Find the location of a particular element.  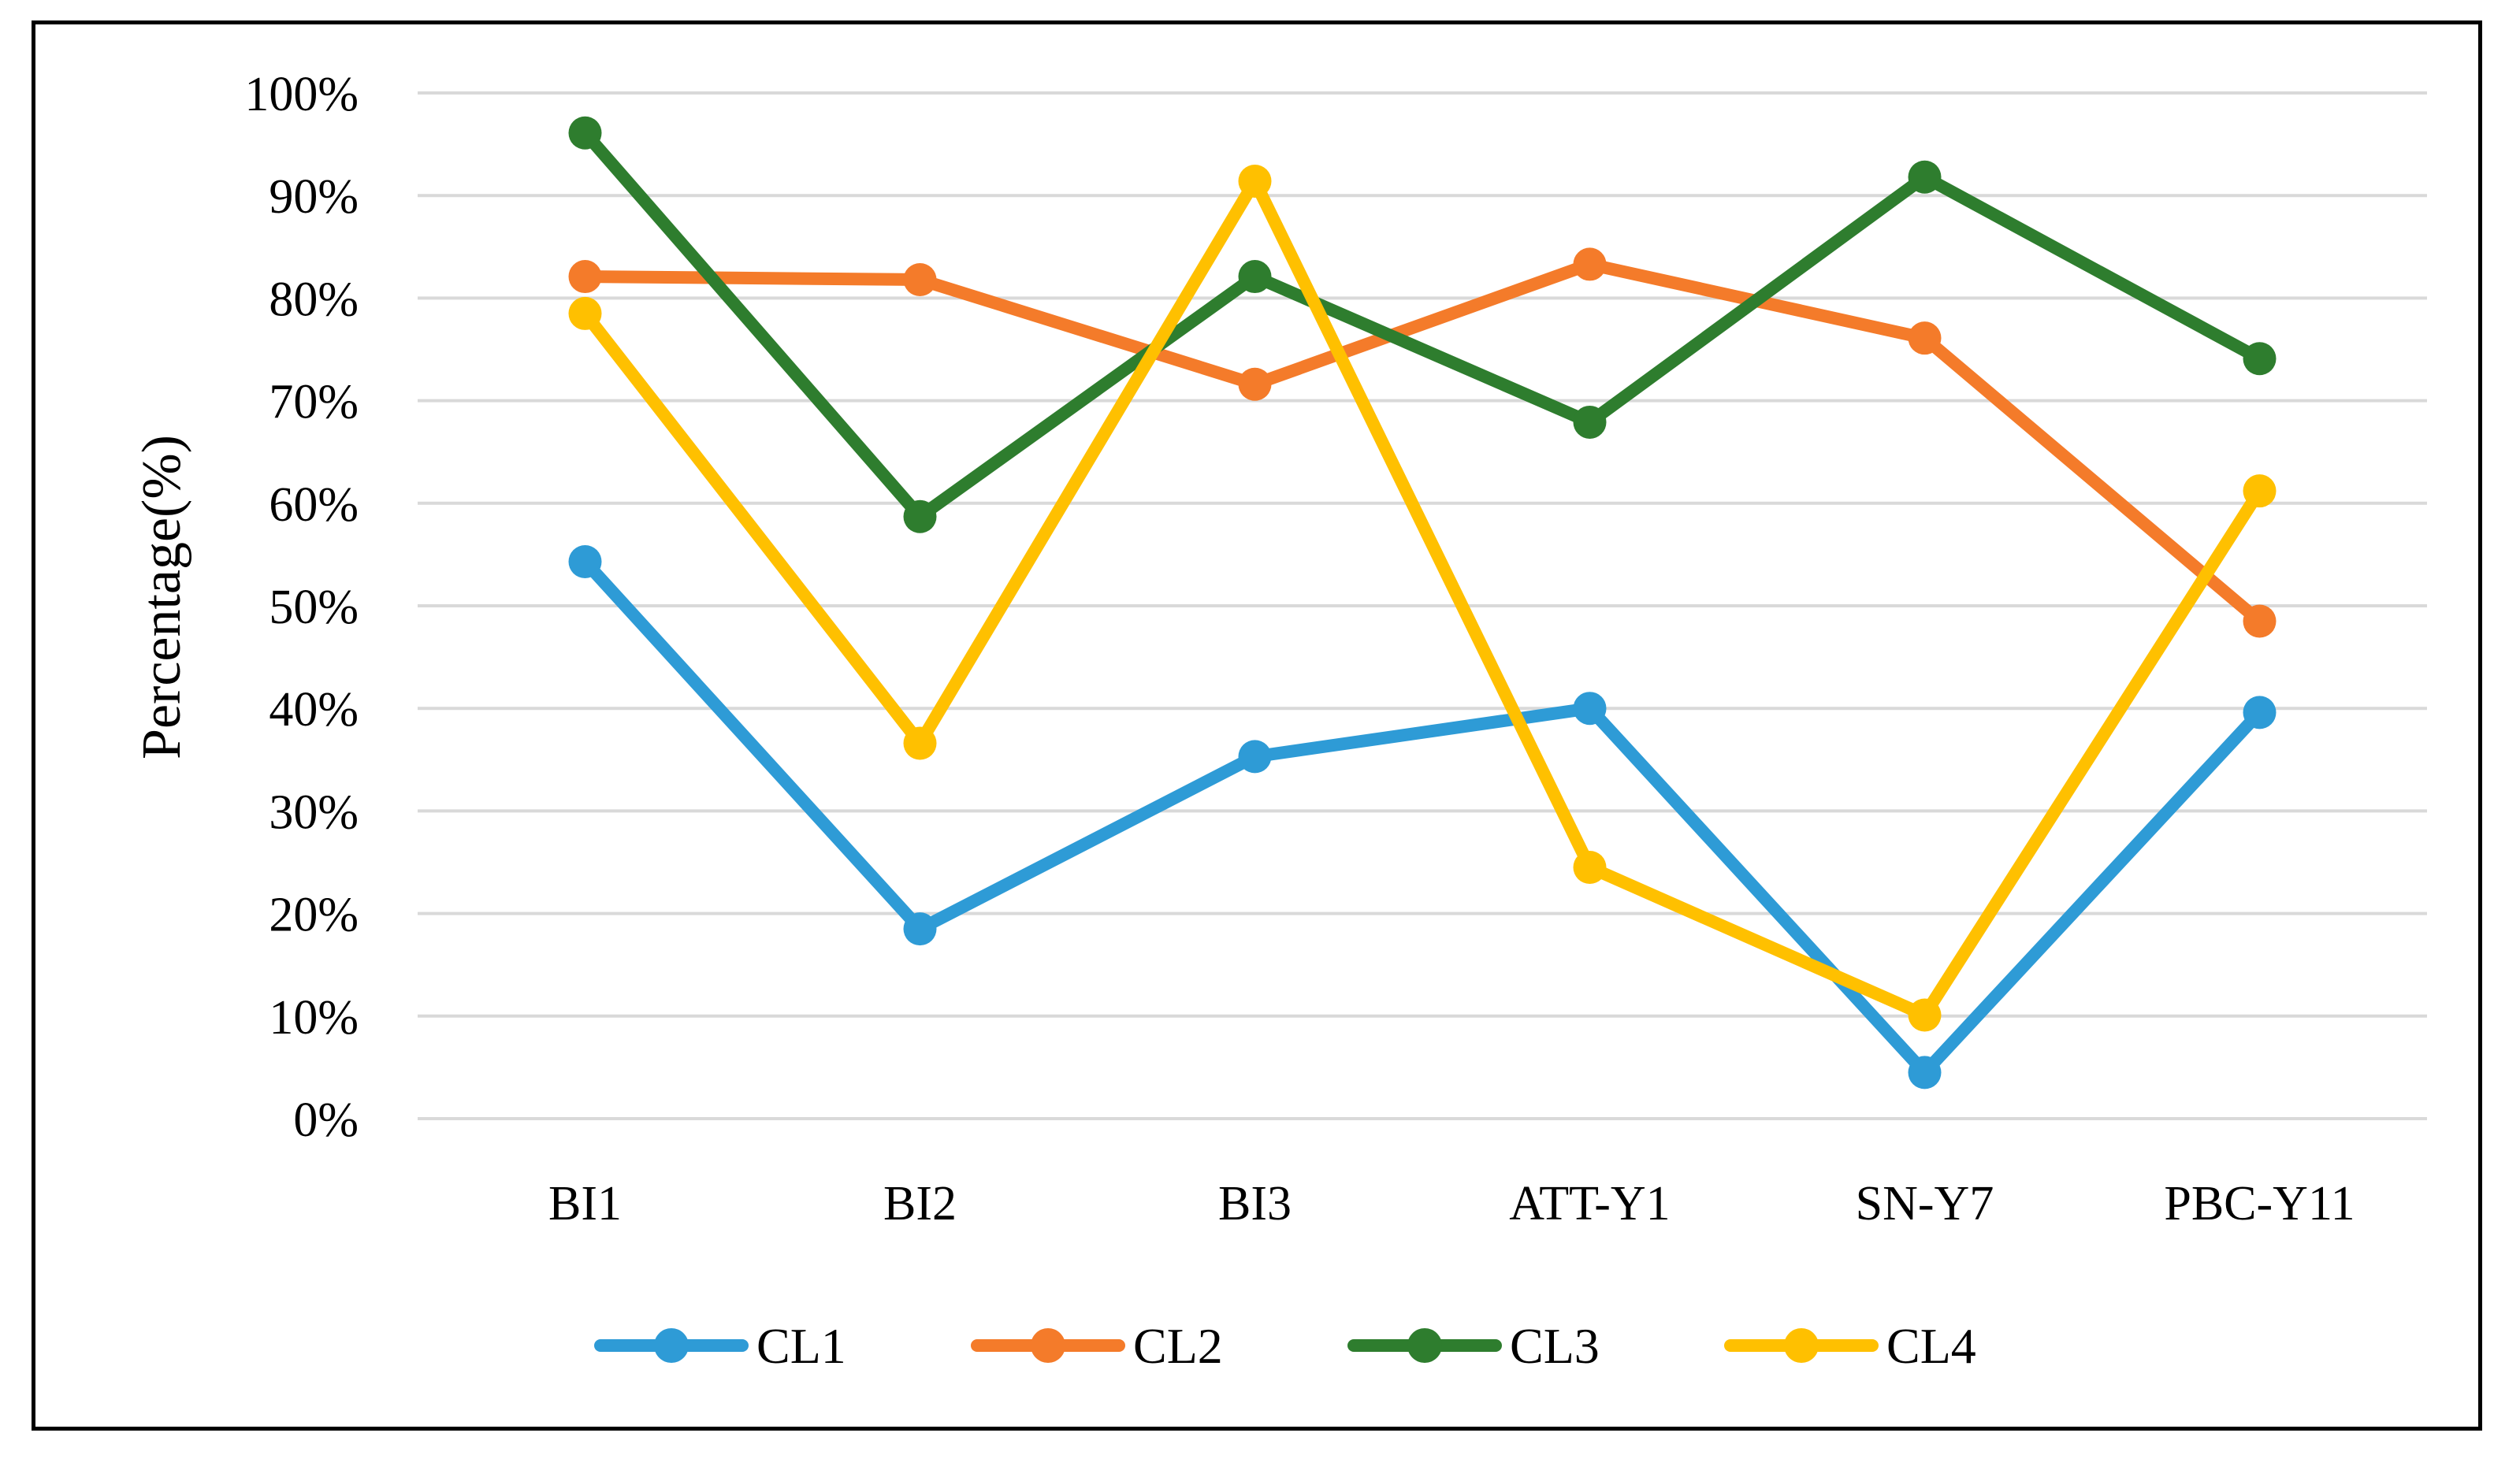

y-tick-label: 40% is located at coordinates (314, 710).